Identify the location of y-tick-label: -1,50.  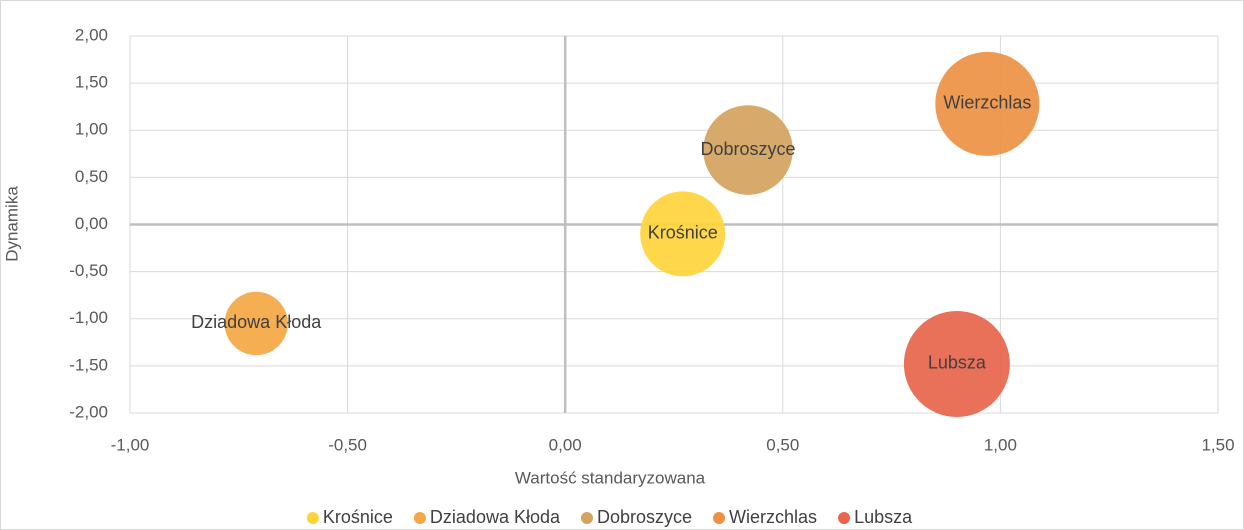
(88, 364).